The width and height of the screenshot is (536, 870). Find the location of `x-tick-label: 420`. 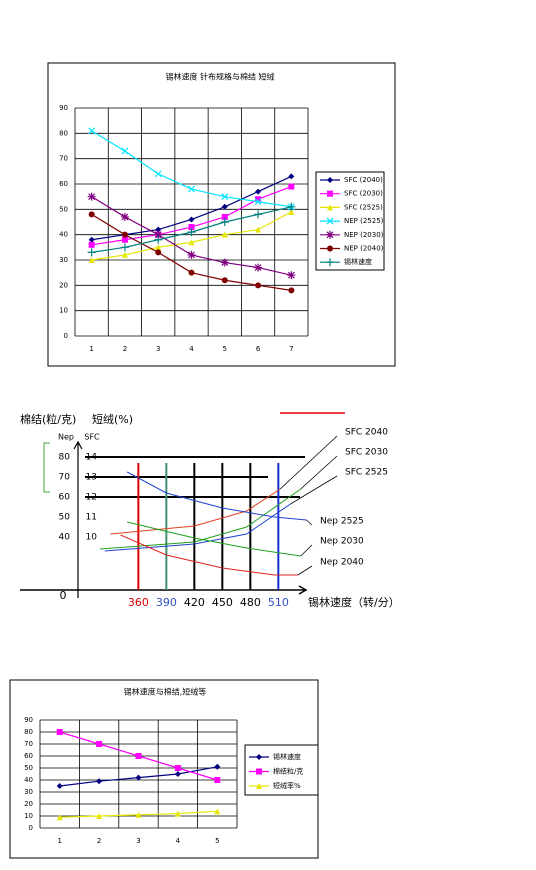

x-tick-label: 420 is located at coordinates (194, 602).